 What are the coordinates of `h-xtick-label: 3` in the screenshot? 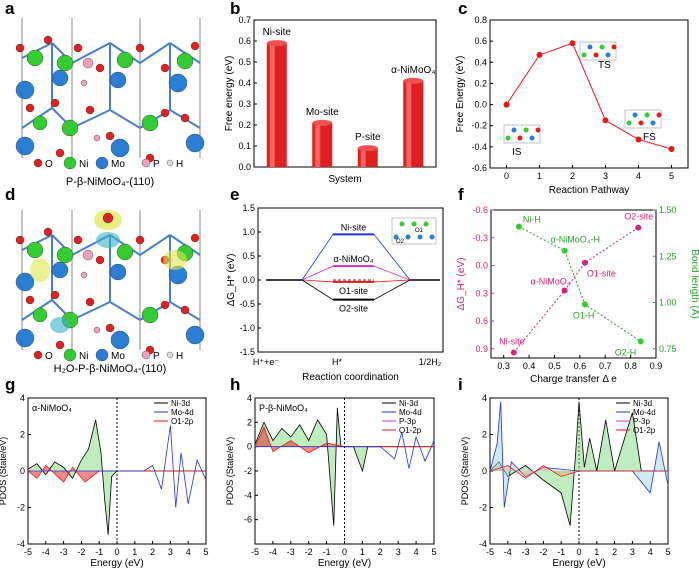 It's located at (398, 552).